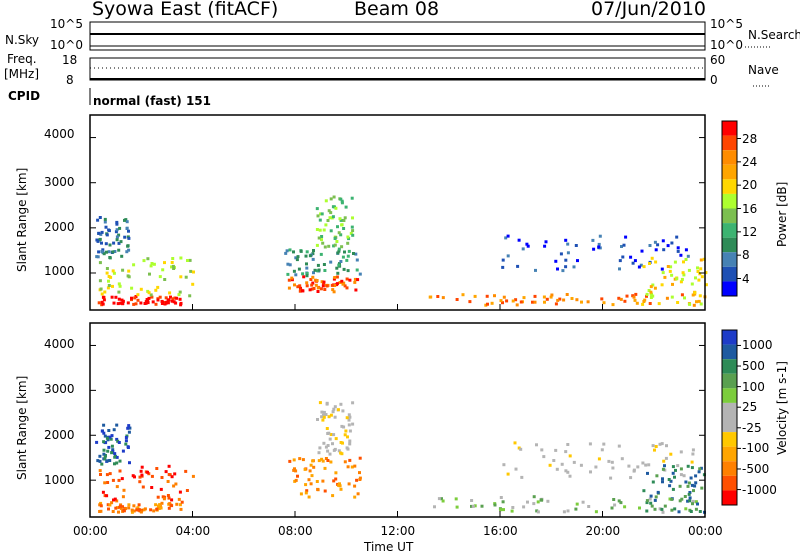 Image resolution: width=800 pixels, height=554 pixels. I want to click on power-ytick-3000: 3000, so click(59, 182).